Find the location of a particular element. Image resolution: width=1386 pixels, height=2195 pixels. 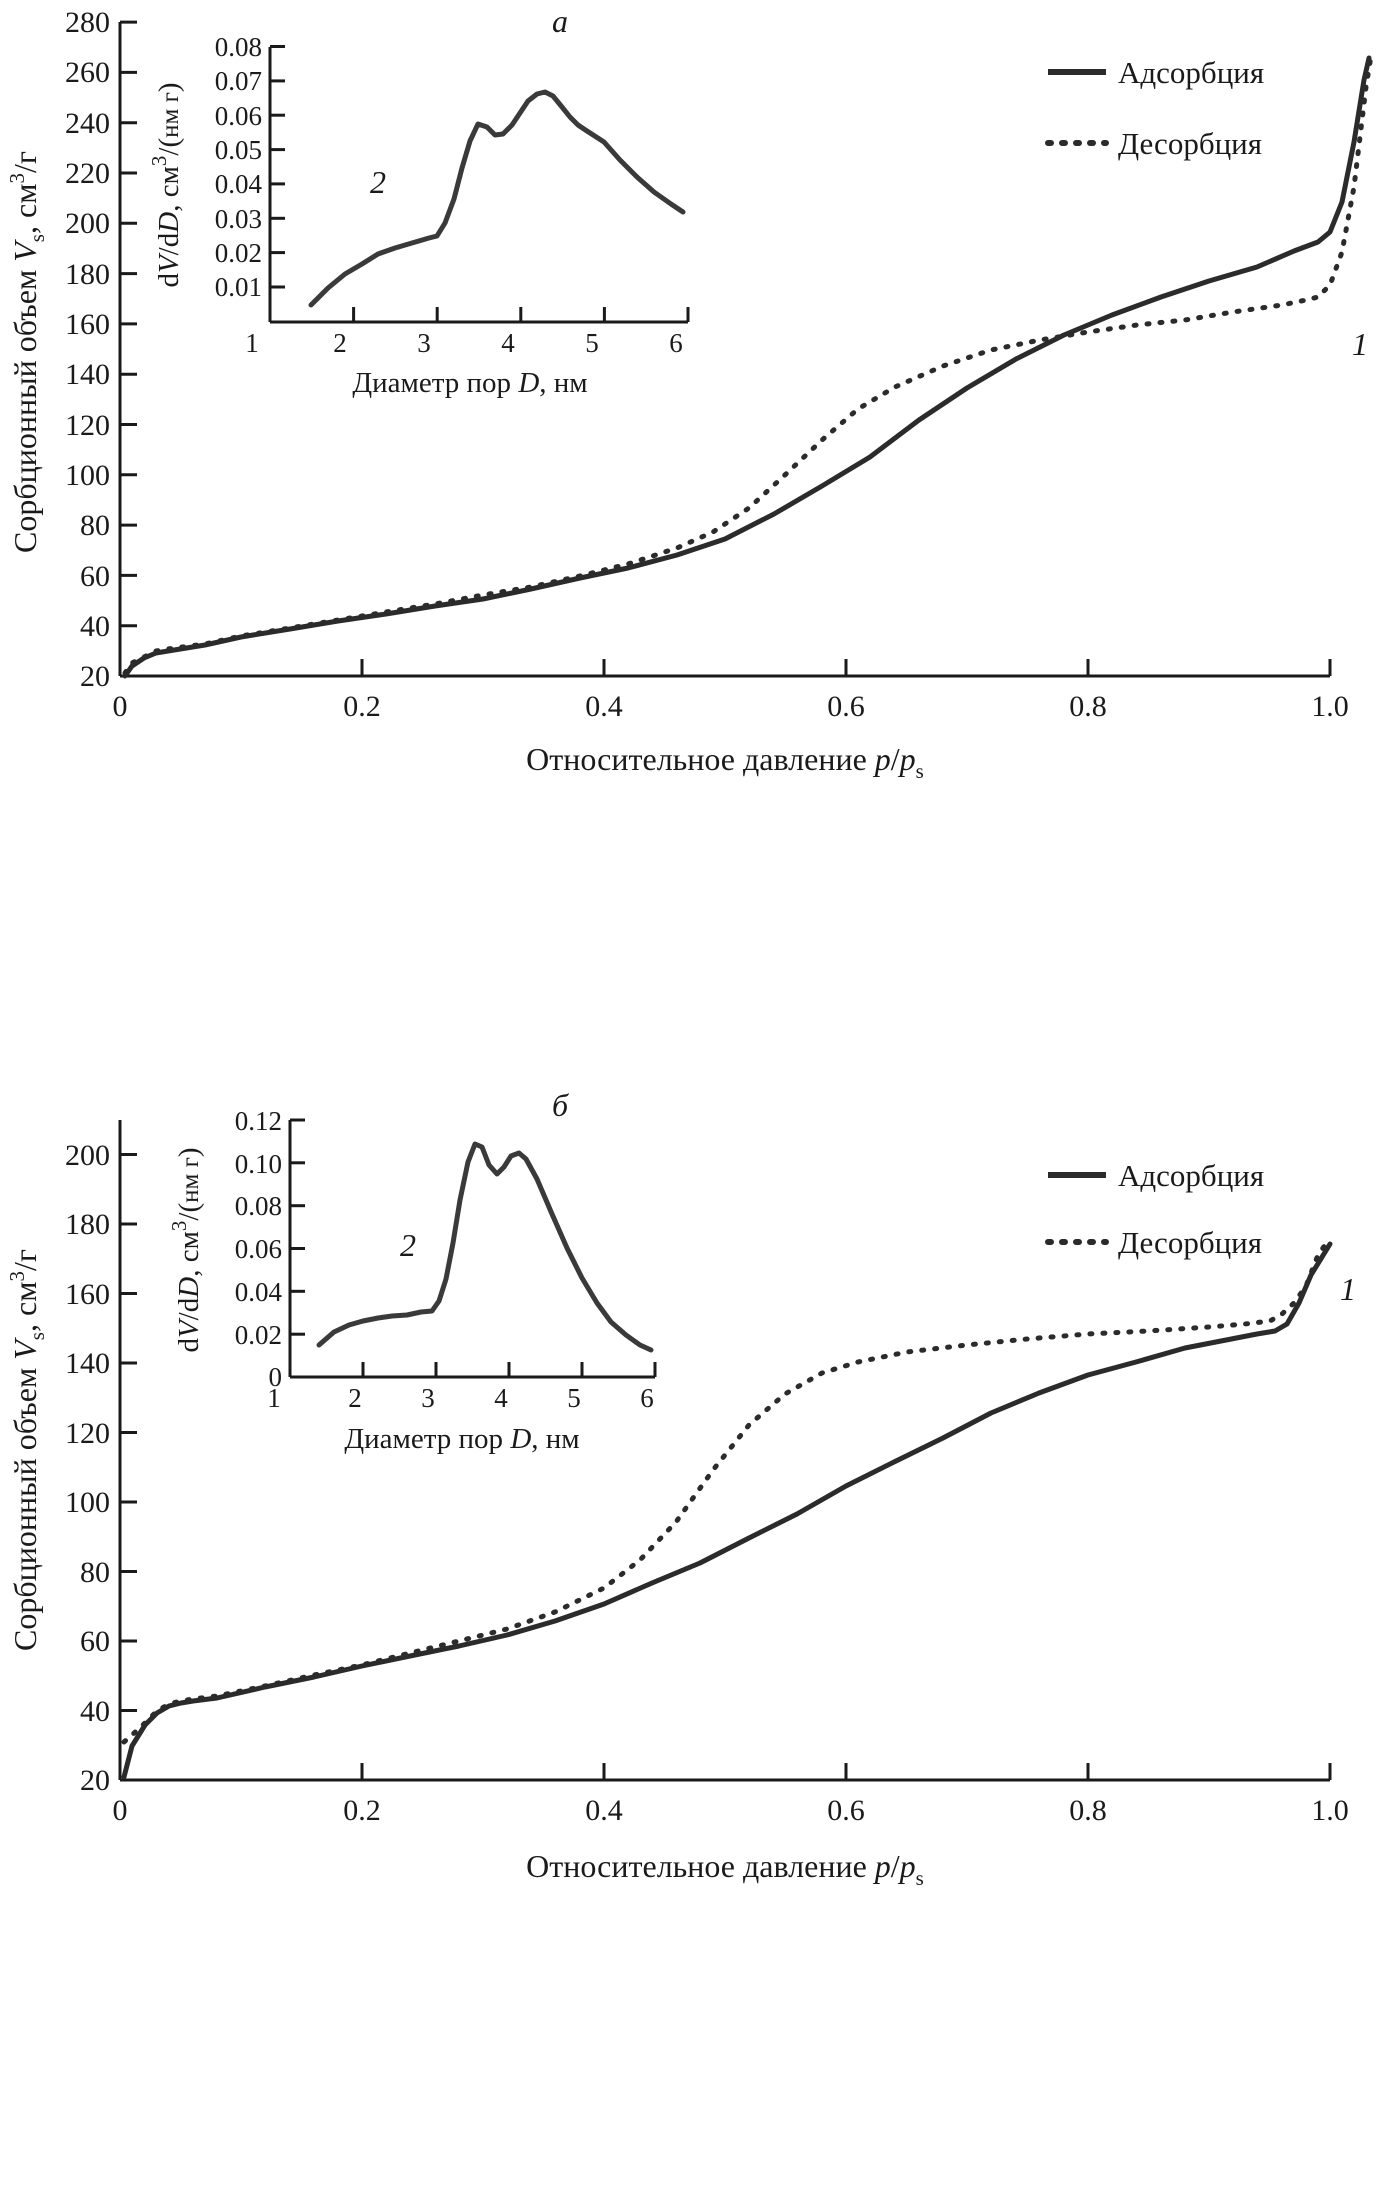

panel-b-inset: 0 0.02 0.04 0.06 0.08 0.10 0.12 1 2 3 is located at coordinates (412, 1280).